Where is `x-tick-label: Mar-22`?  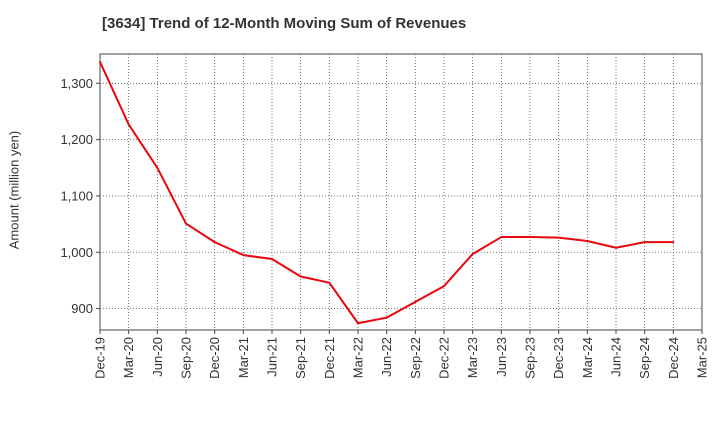
x-tick-label: Mar-22 is located at coordinates (358, 357).